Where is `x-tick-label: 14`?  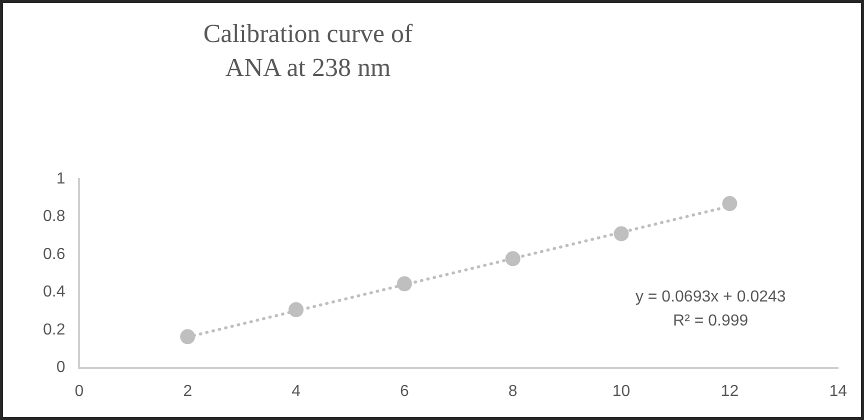 x-tick-label: 14 is located at coordinates (838, 391).